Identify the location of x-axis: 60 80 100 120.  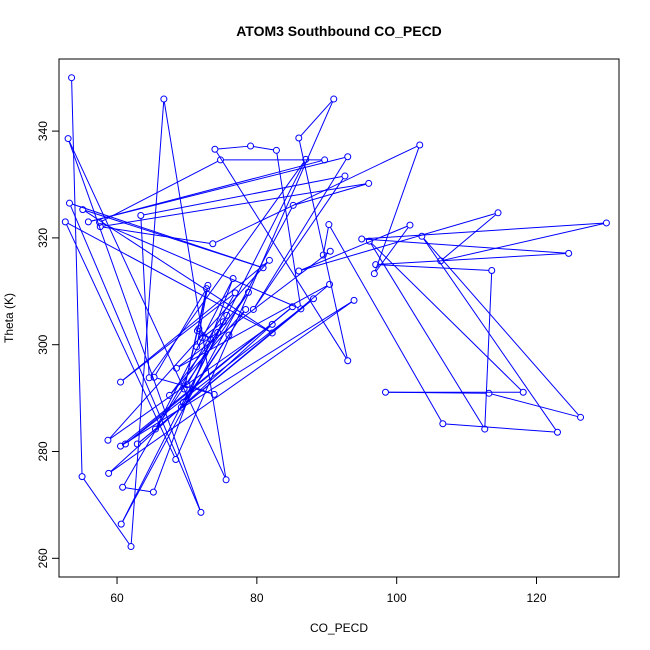
(328, 591).